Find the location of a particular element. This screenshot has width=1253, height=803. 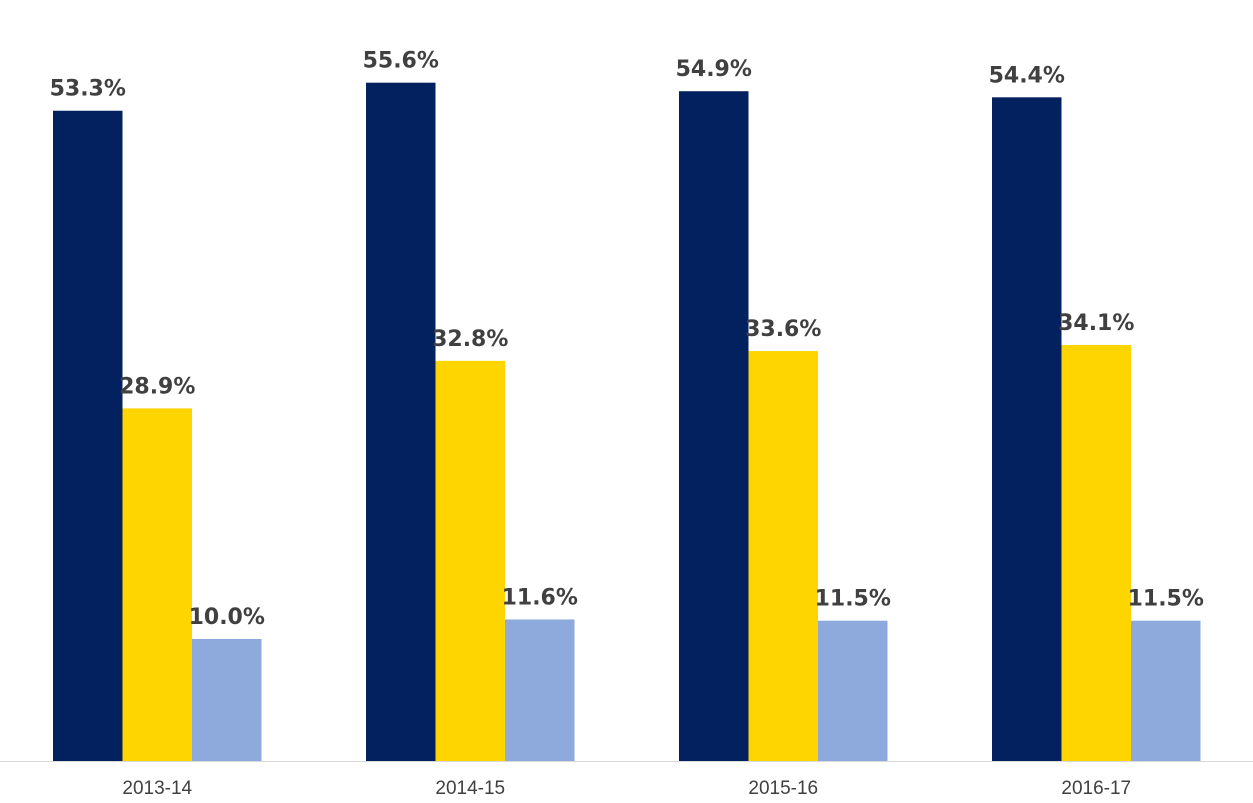

data-label-2013-14-series-1: 53.3% is located at coordinates (88, 89).